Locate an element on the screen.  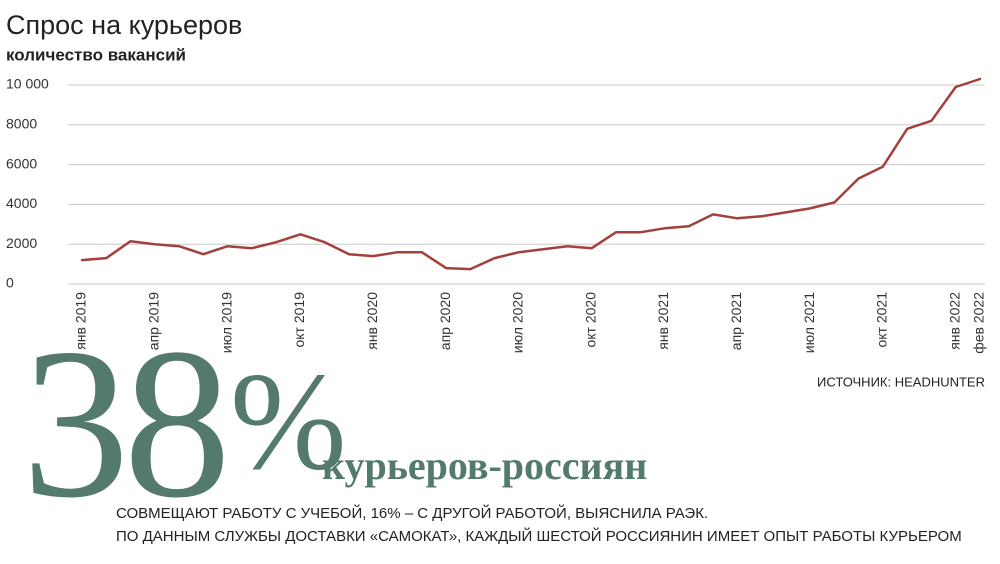
x-tick-label: янв 2020 is located at coordinates (372, 321).